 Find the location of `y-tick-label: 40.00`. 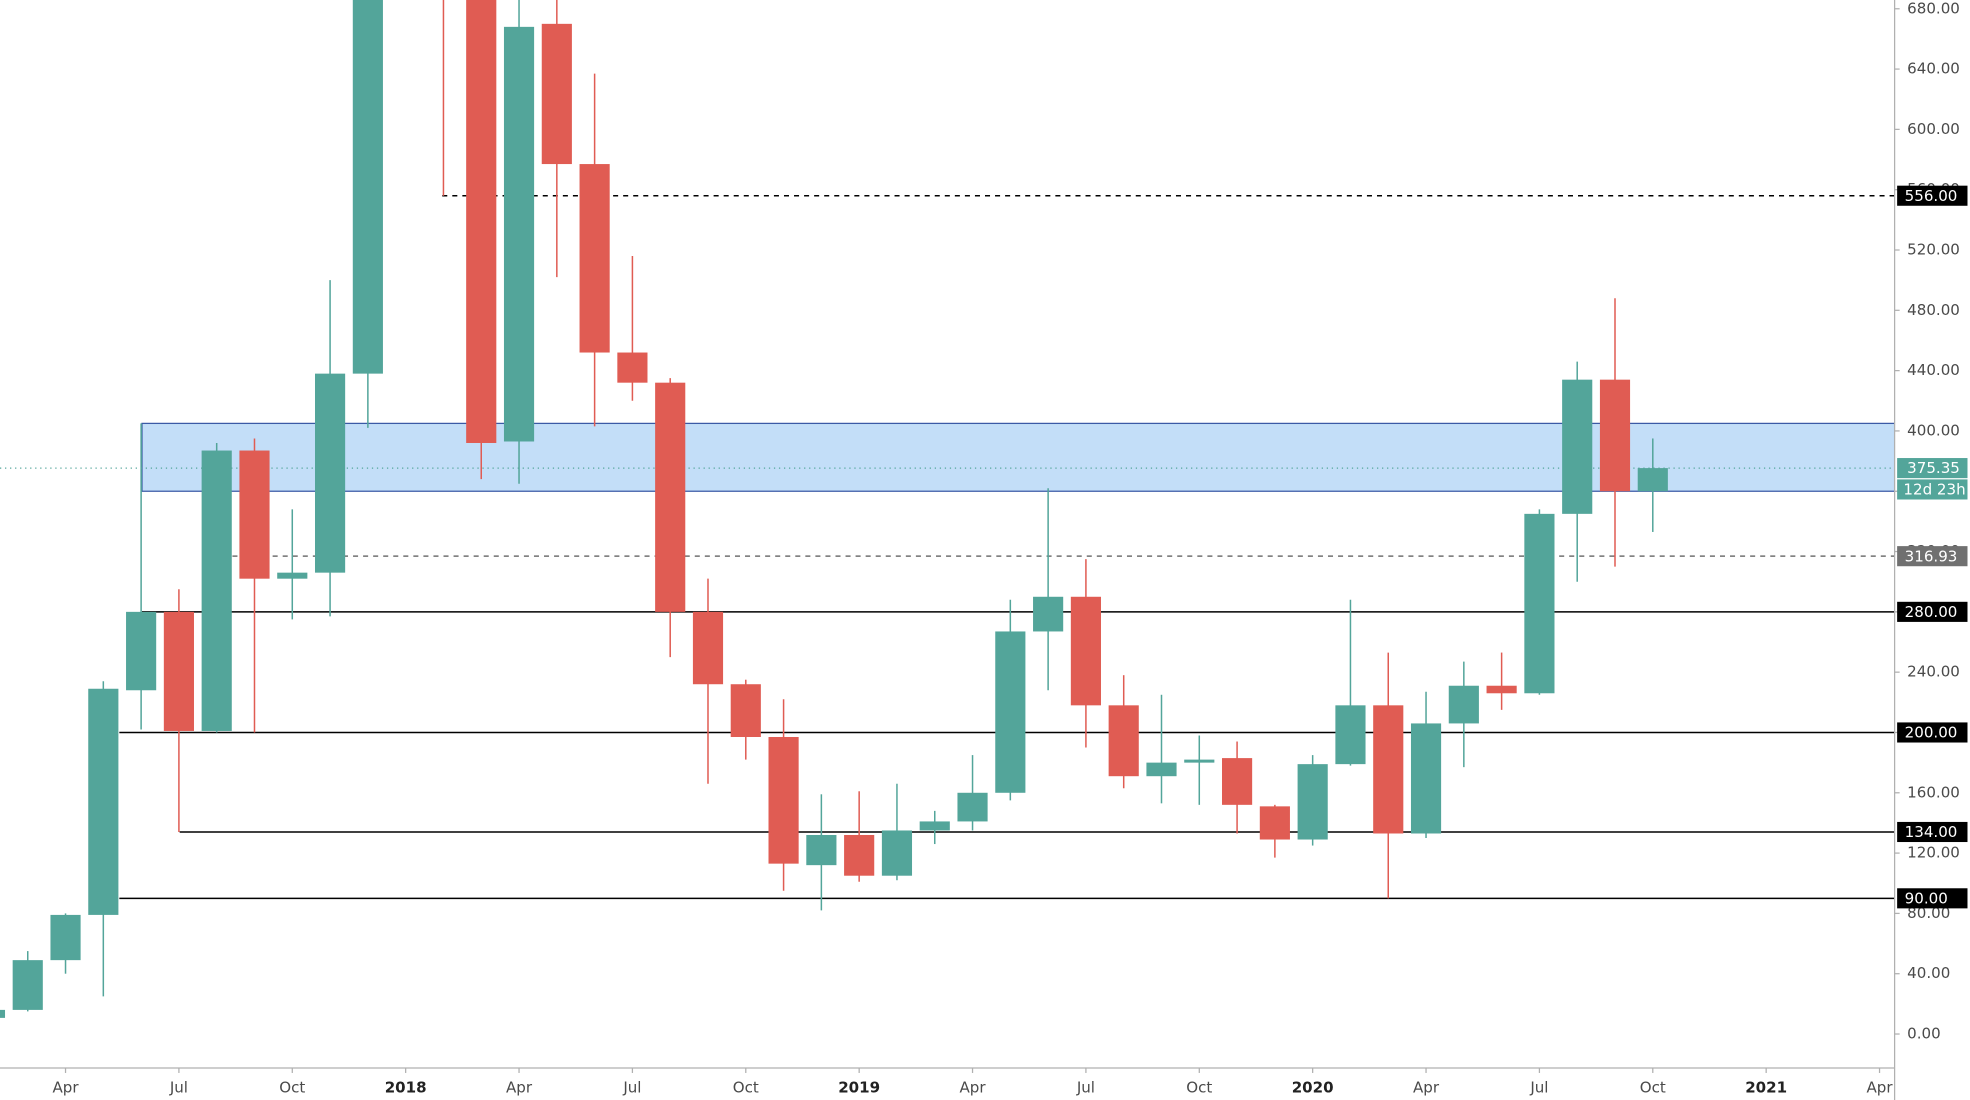

y-tick-label: 40.00 is located at coordinates (1928, 973).